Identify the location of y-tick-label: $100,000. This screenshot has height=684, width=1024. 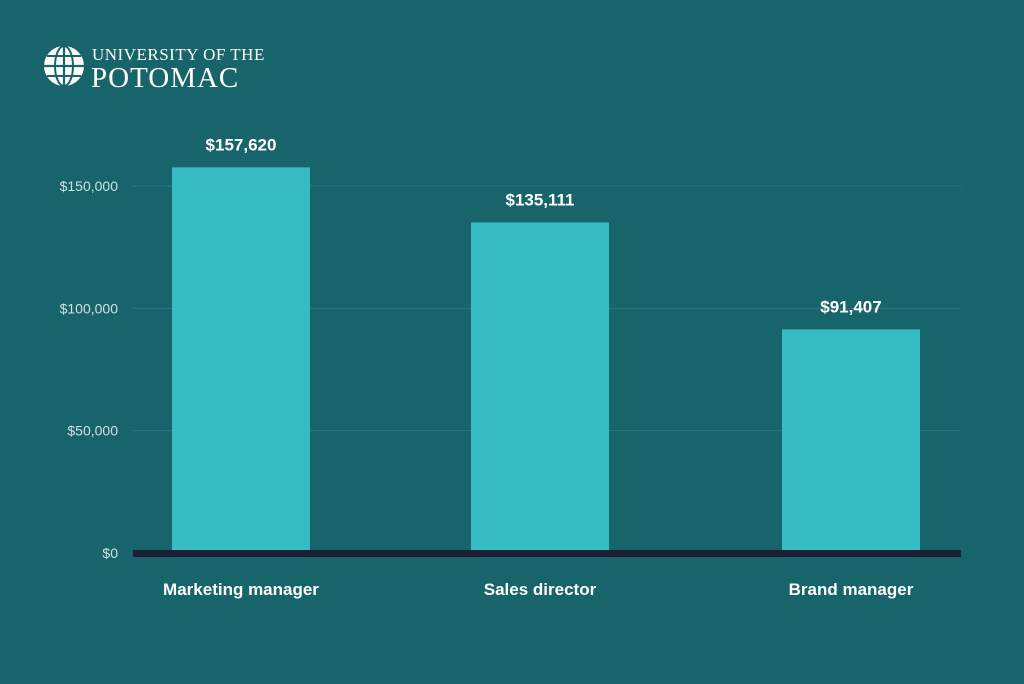
(89, 308).